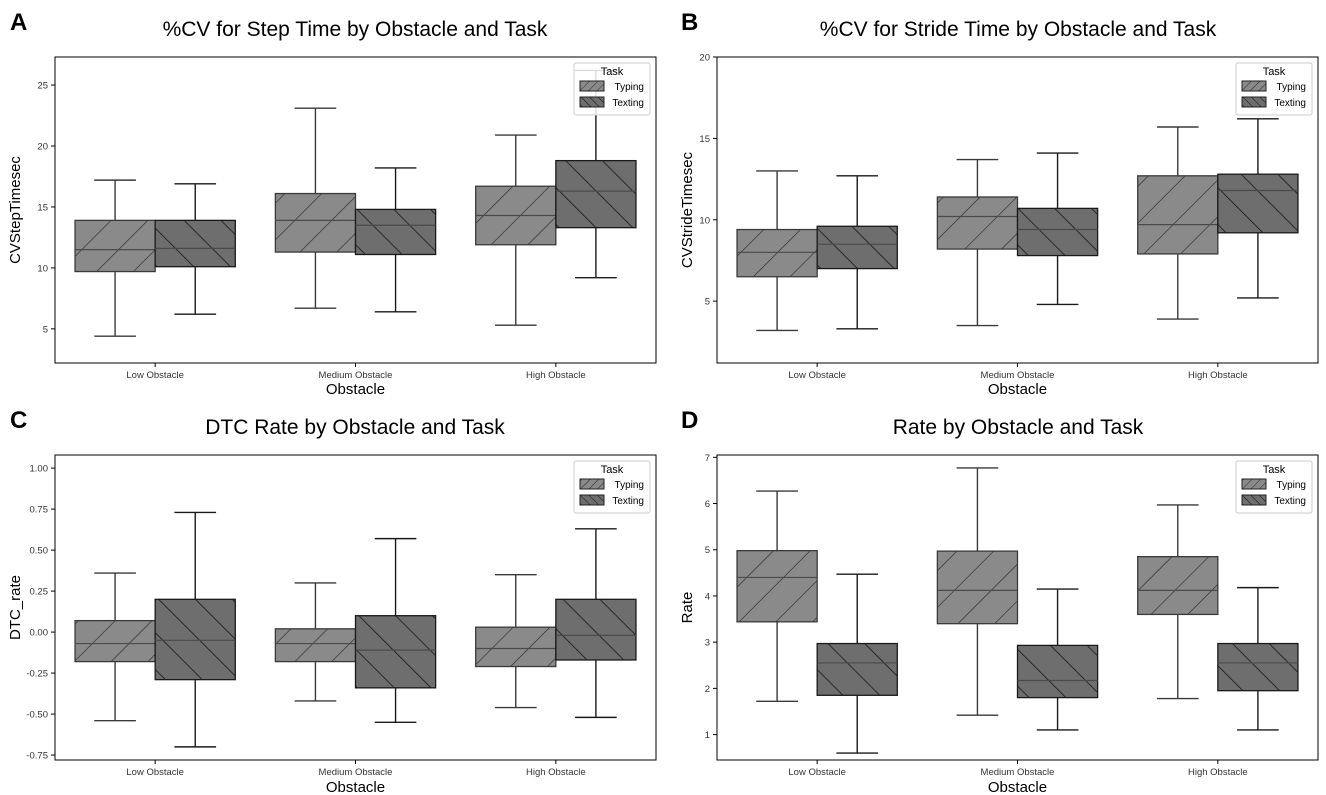 Image resolution: width=1326 pixels, height=795 pixels. What do you see at coordinates (15, 210) in the screenshot?
I see `y-axis-label: CVStepTimesec` at bounding box center [15, 210].